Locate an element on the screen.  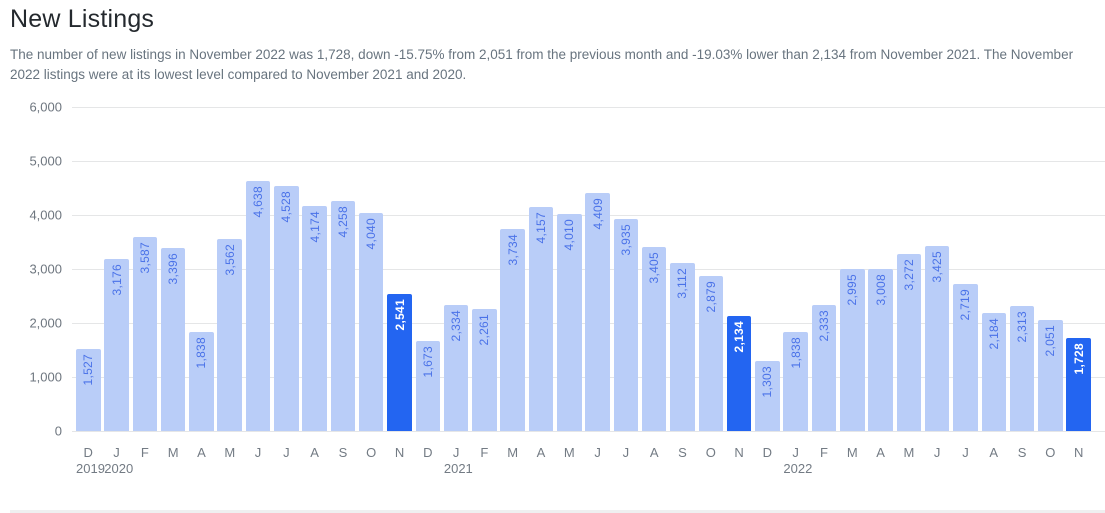
bar: 3,008 is located at coordinates (880, 350).